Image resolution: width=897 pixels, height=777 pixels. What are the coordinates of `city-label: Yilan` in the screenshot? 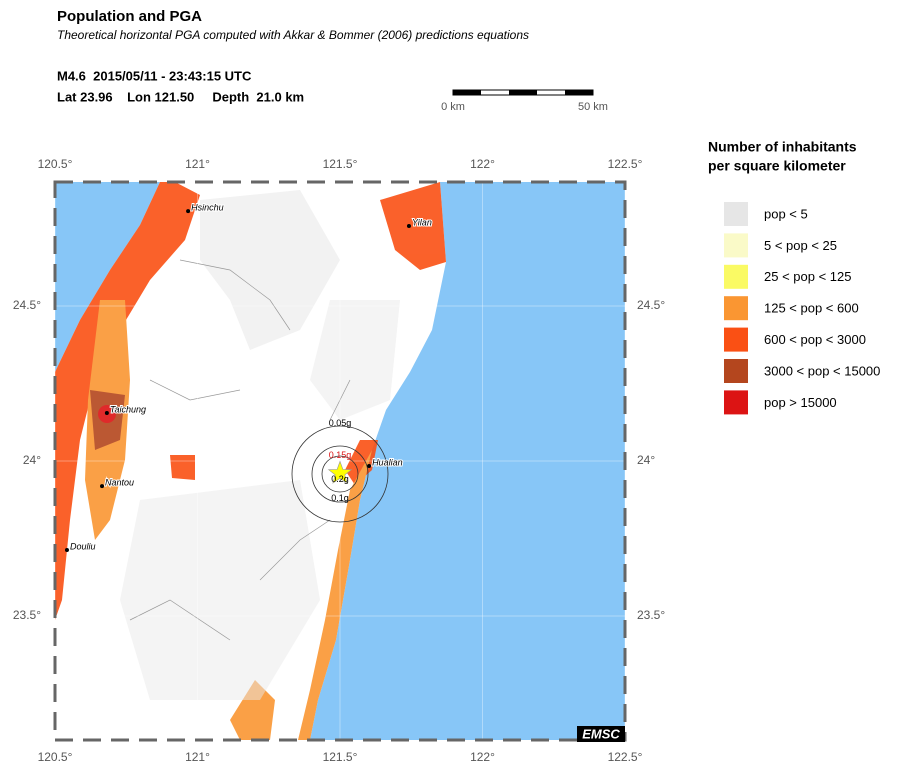 It's located at (422, 222).